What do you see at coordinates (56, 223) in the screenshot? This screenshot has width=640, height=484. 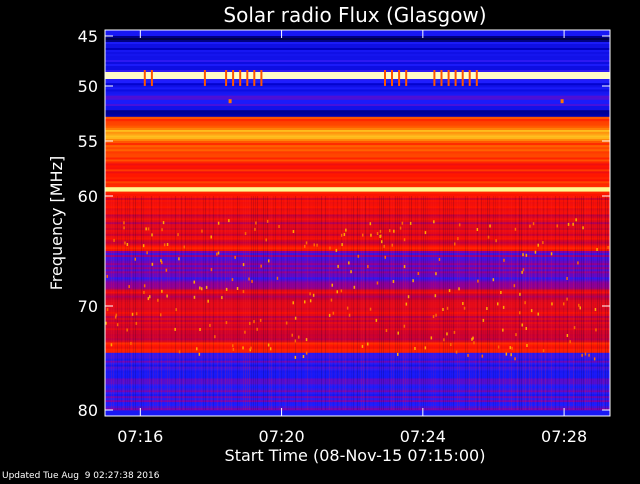 I see `y-axis-label: Frequency [MHz]` at bounding box center [56, 223].